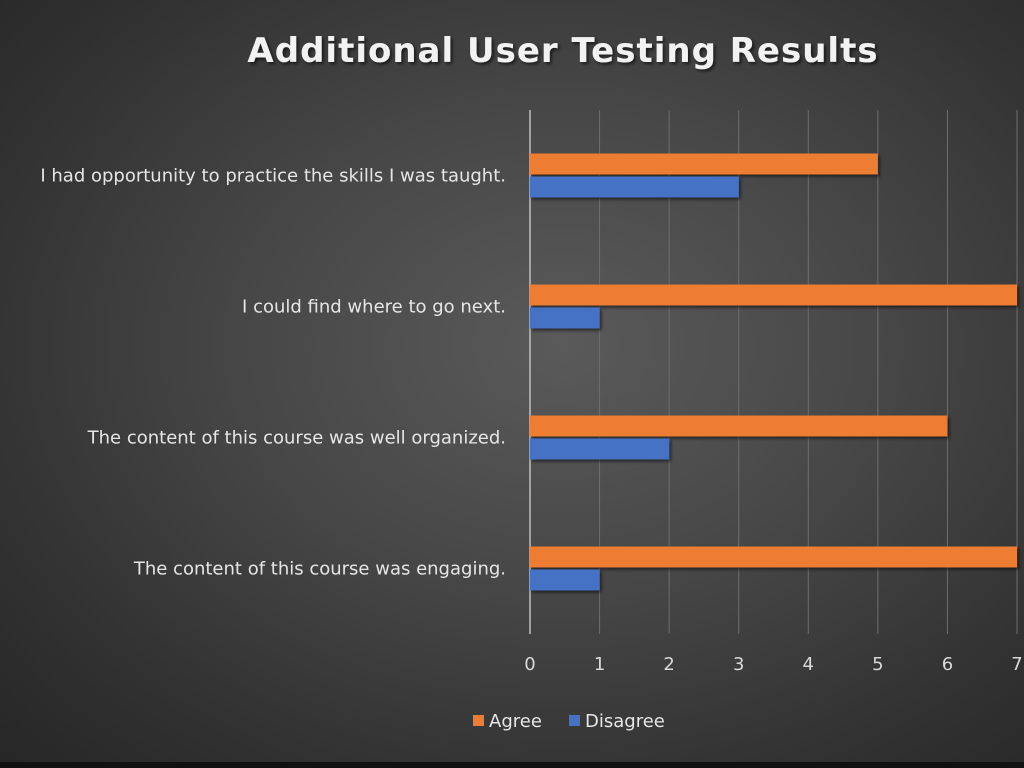  What do you see at coordinates (773, 664) in the screenshot?
I see `x-axis-tick-labels: 0 1 2 3 4 5 6 7` at bounding box center [773, 664].